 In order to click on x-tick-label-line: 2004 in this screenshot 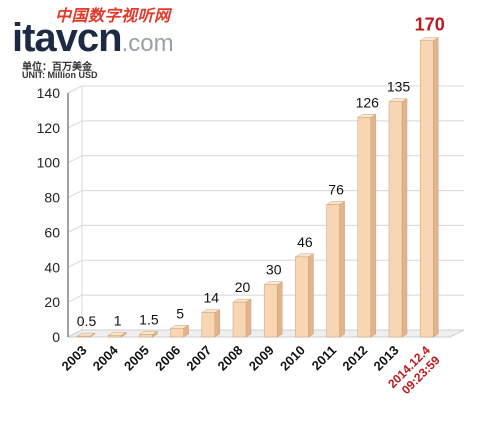, I will do `click(106, 358)`.